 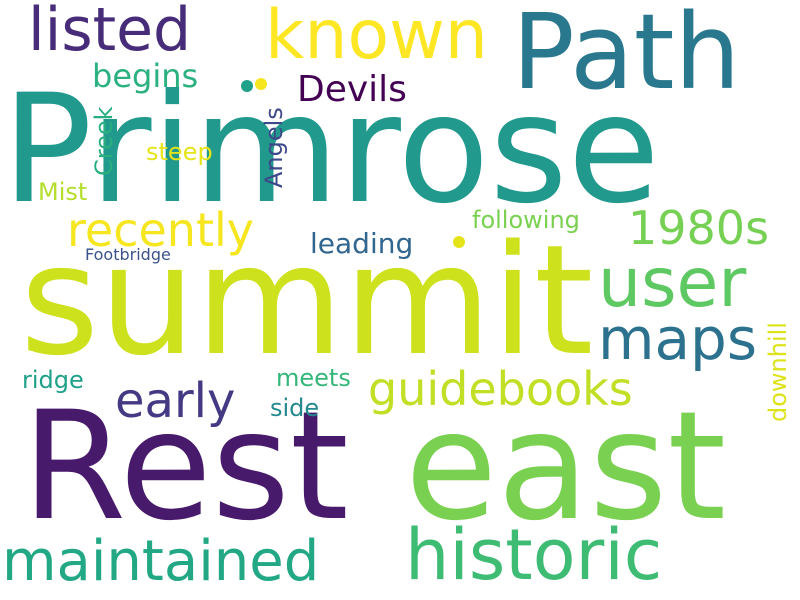 What do you see at coordinates (699, 228) in the screenshot?
I see `word-1980s: 1980s` at bounding box center [699, 228].